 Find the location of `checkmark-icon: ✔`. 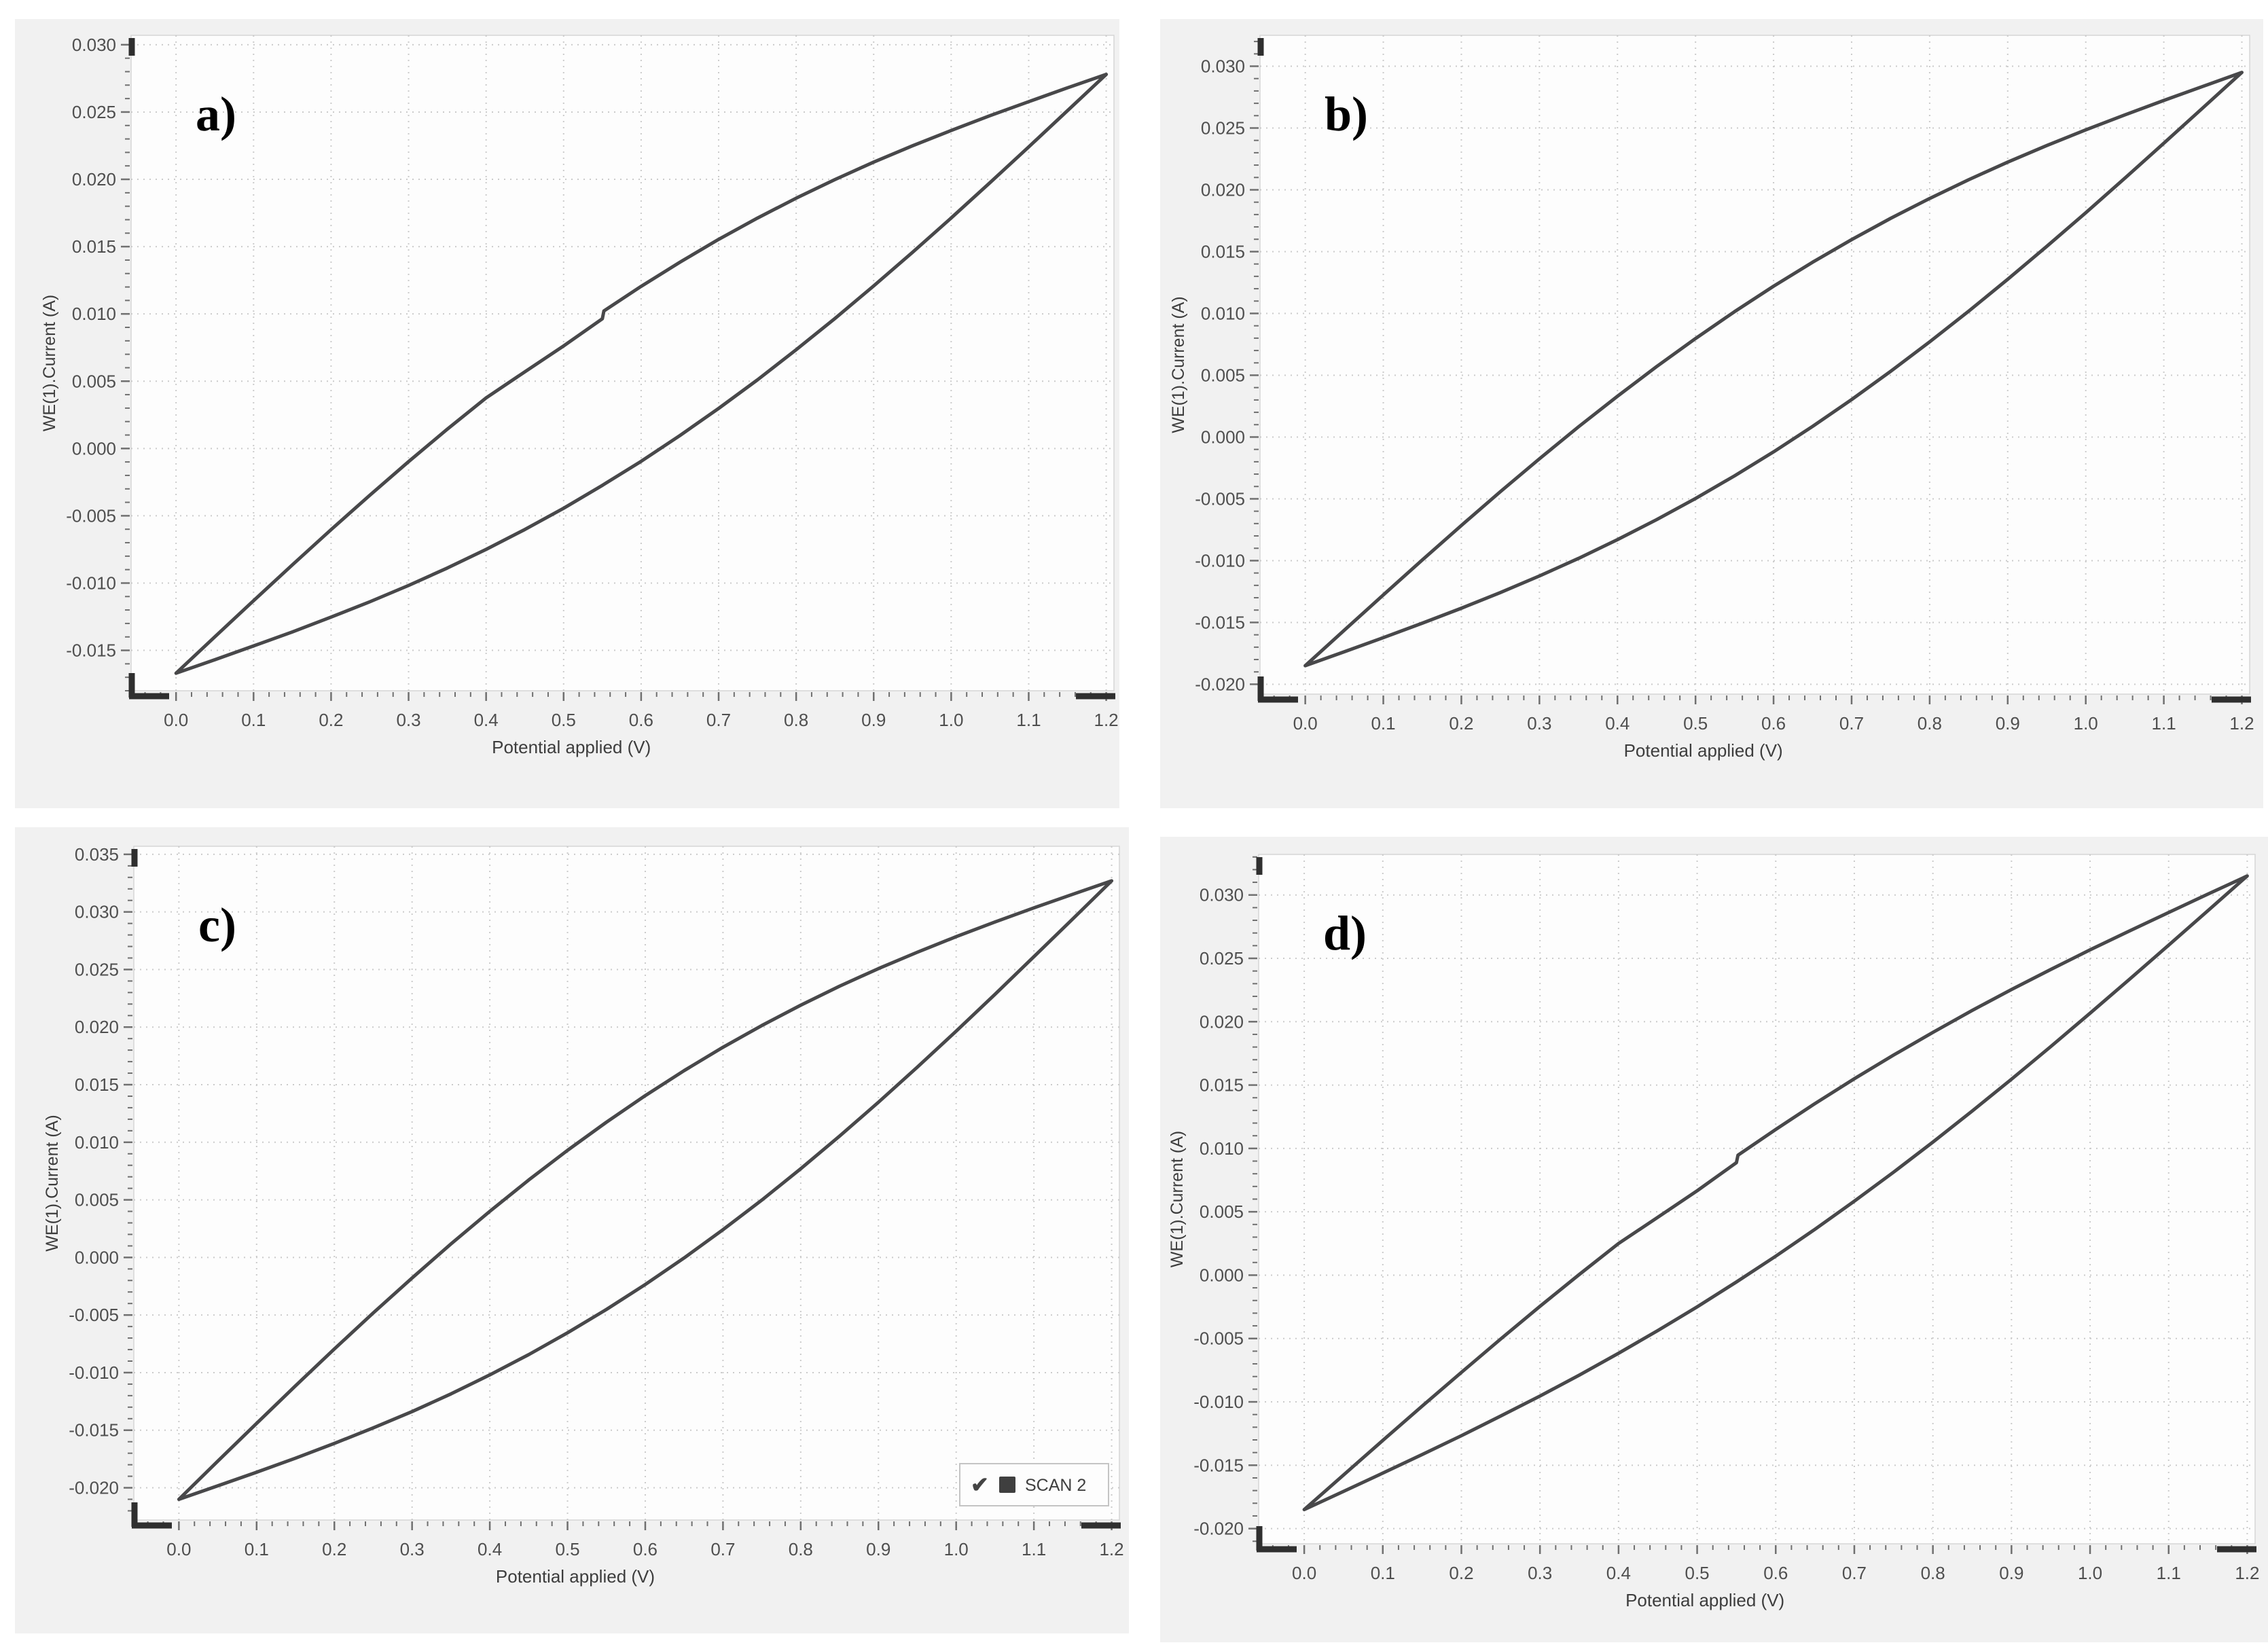

checkmark-icon: ✔ is located at coordinates (980, 1484).